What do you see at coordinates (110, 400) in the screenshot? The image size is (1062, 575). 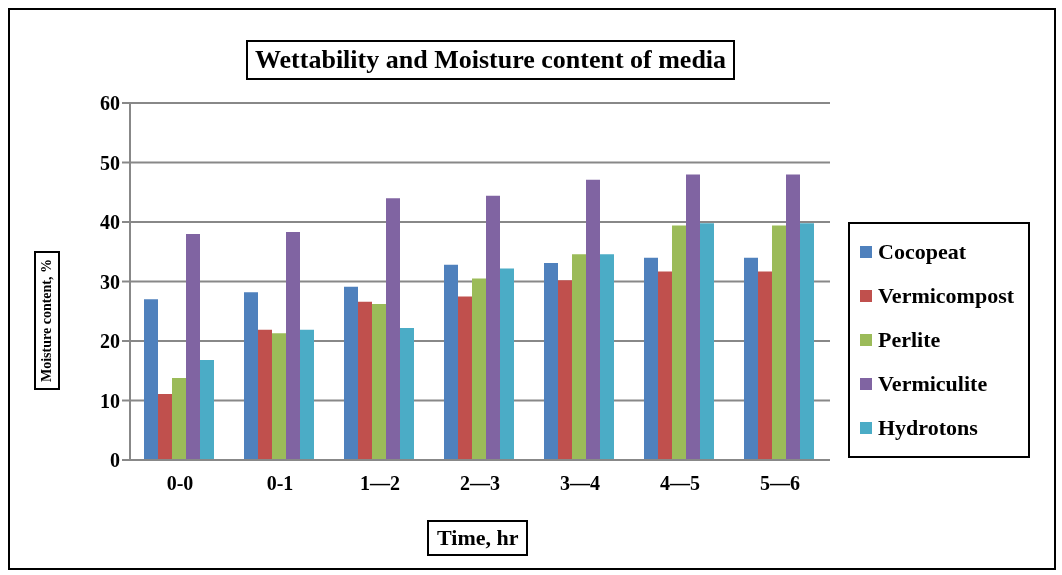 I see `y-tick-label: 10` at bounding box center [110, 400].